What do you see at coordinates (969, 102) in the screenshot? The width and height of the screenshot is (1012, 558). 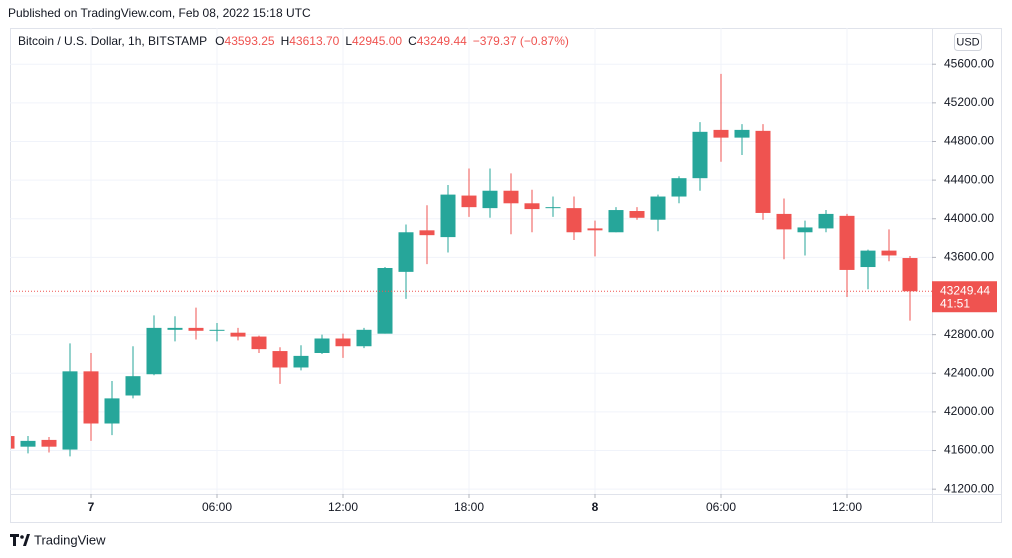 I see `y-tick-label: 45200.00` at bounding box center [969, 102].